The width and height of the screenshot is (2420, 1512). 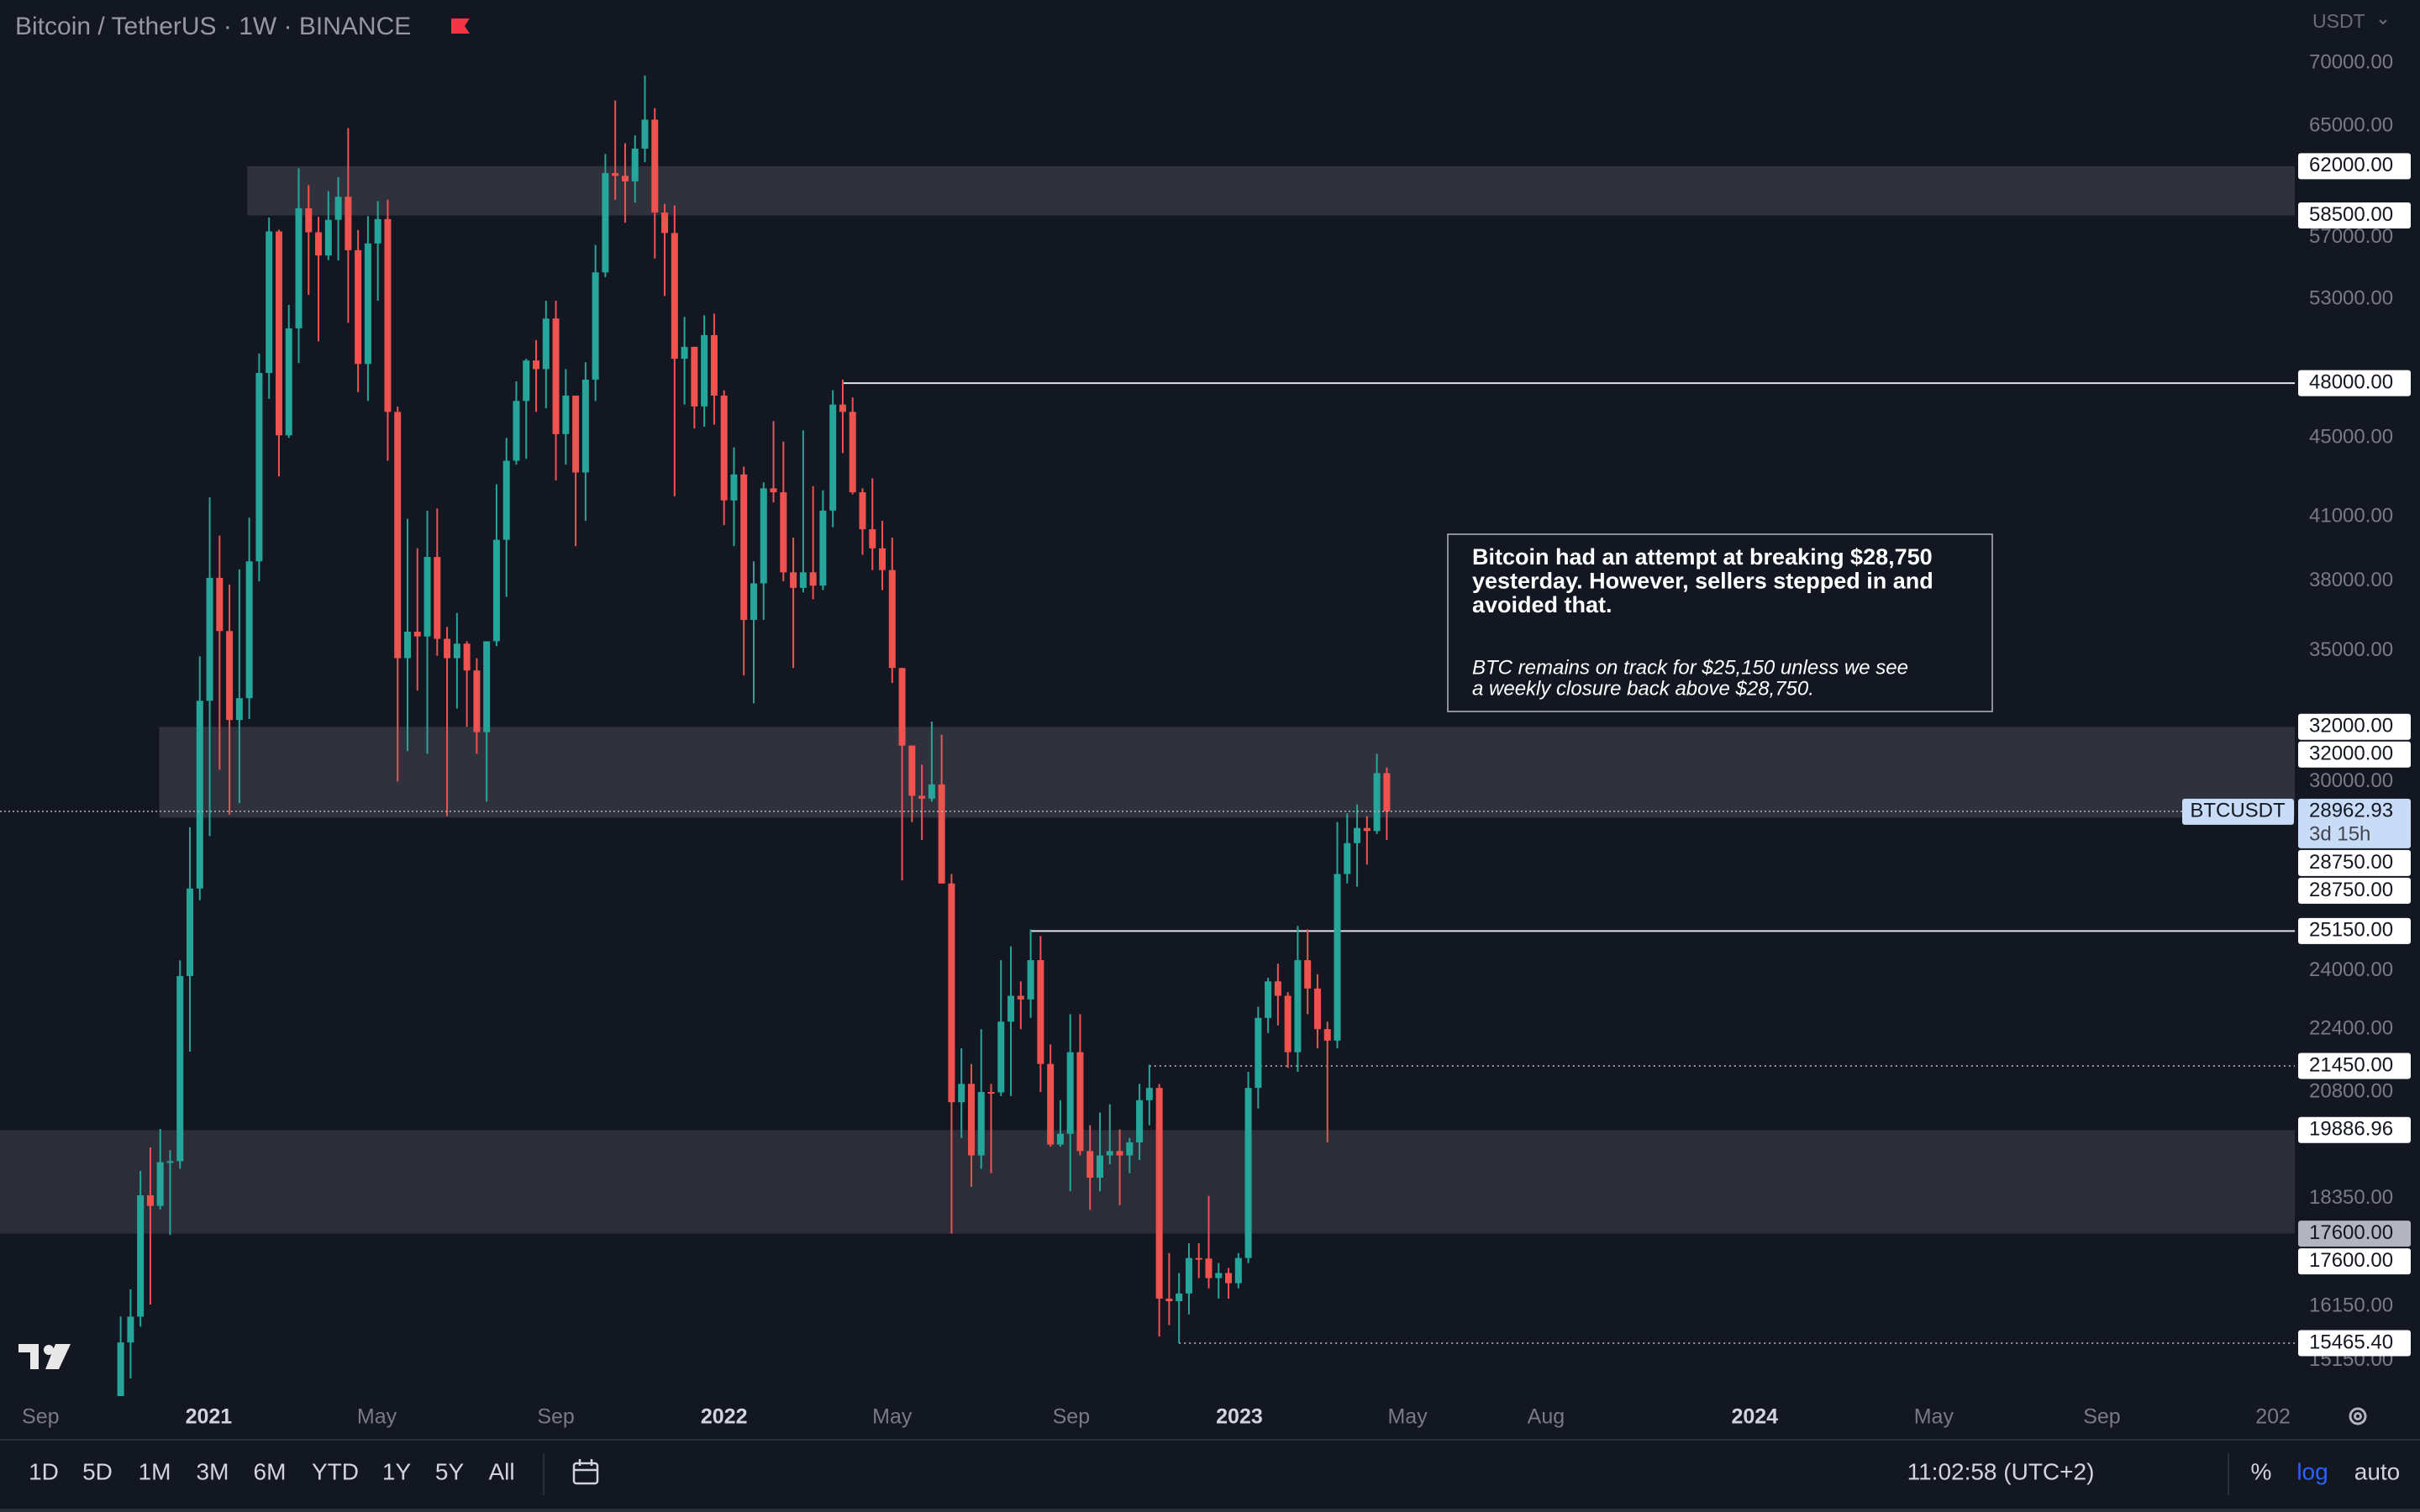 I want to click on range-button: 5Y, so click(x=450, y=1471).